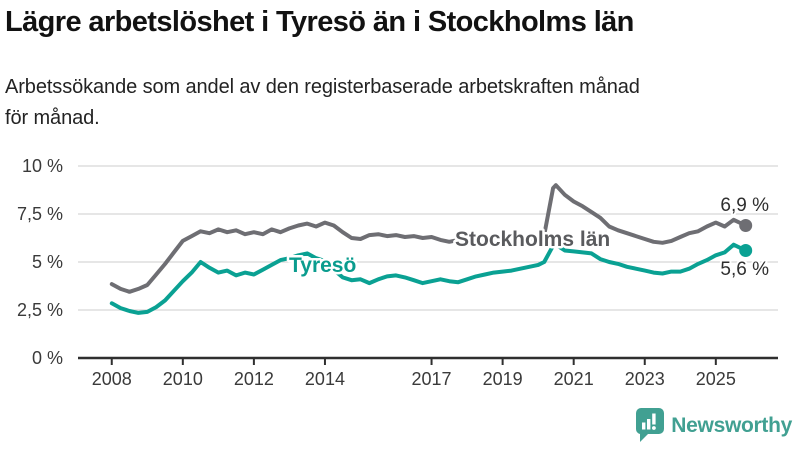 This screenshot has width=800, height=450. What do you see at coordinates (654, 428) in the screenshot?
I see `logo-exclamation-dot` at bounding box center [654, 428].